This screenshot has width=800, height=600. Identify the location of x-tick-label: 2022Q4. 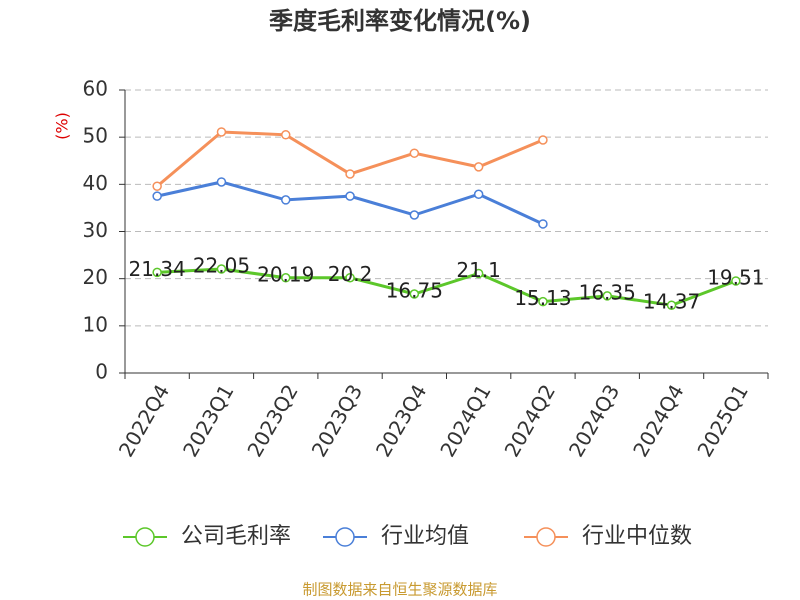
(144, 420).